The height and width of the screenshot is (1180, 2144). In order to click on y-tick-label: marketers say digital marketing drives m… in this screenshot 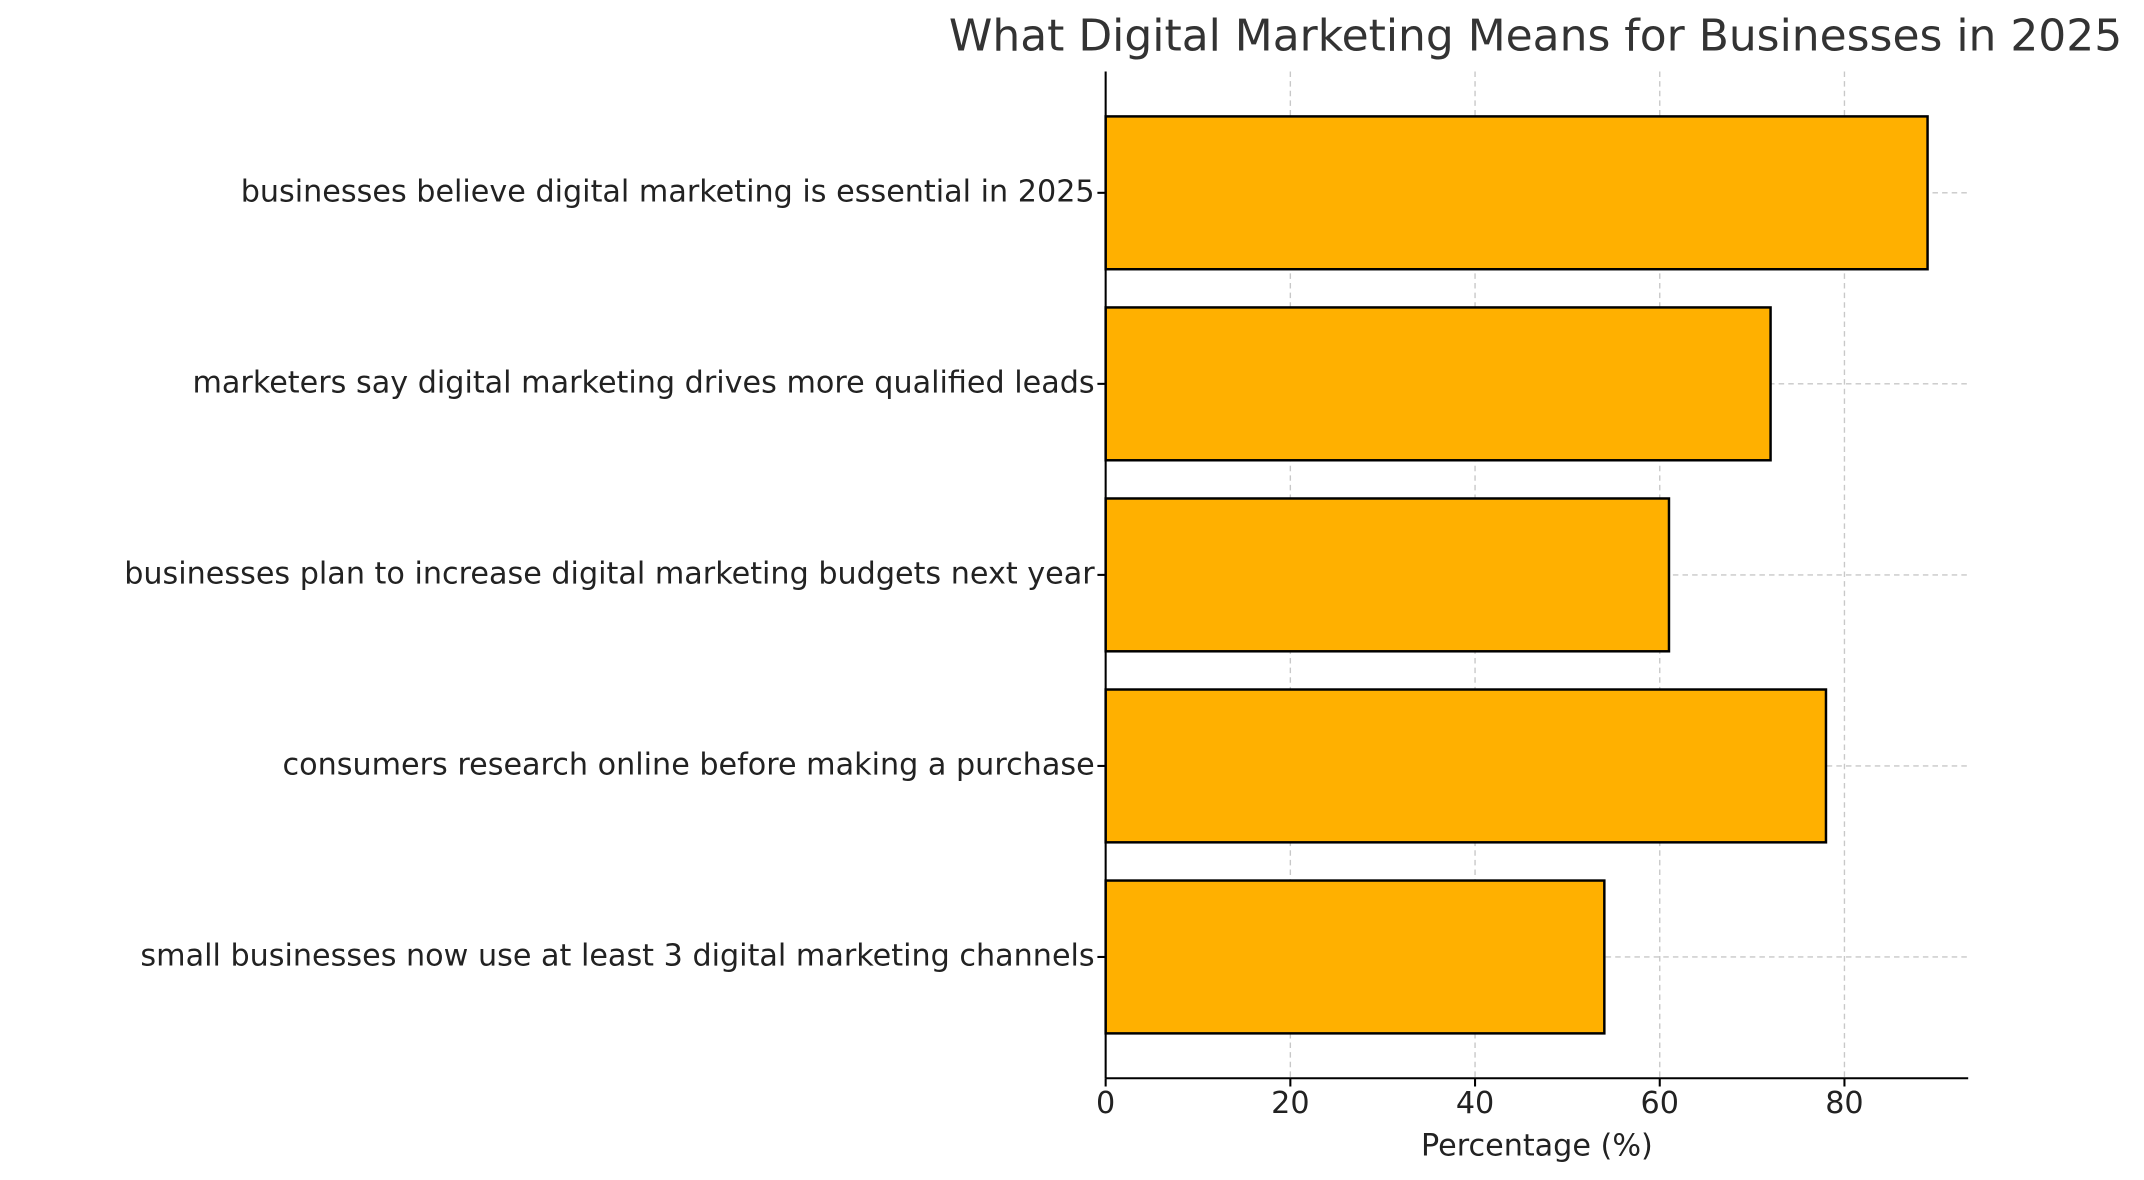, I will do `click(643, 382)`.